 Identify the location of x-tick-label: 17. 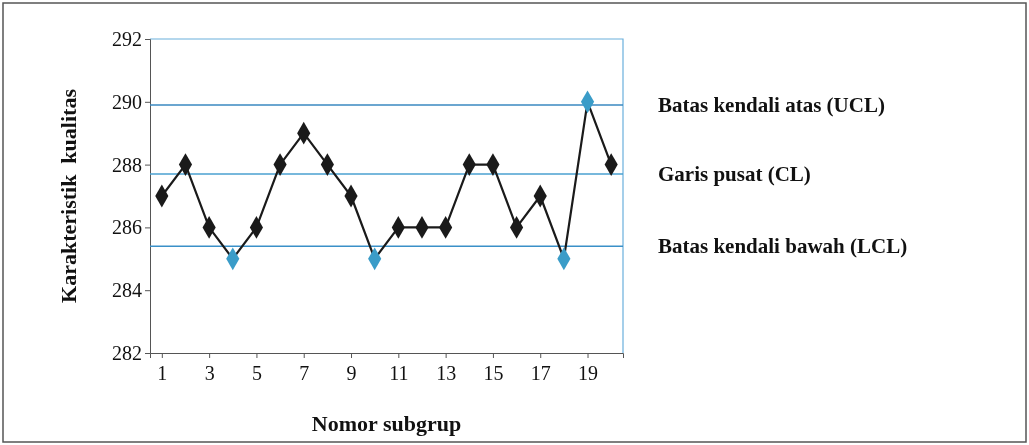
(540, 373).